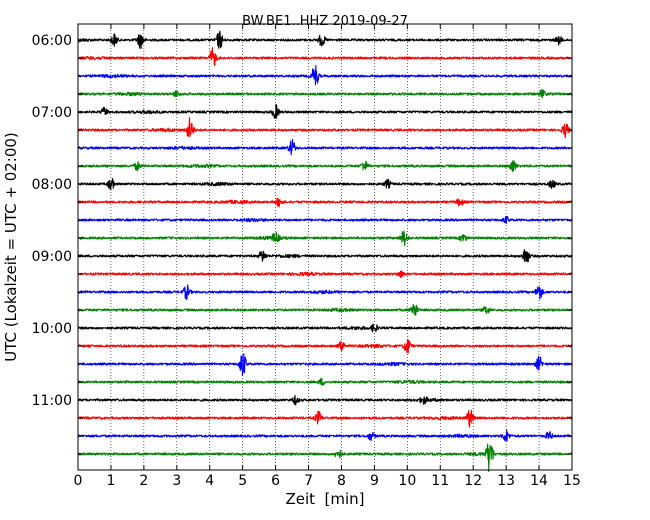  What do you see at coordinates (308, 481) in the screenshot?
I see `x-tick-label: 7` at bounding box center [308, 481].